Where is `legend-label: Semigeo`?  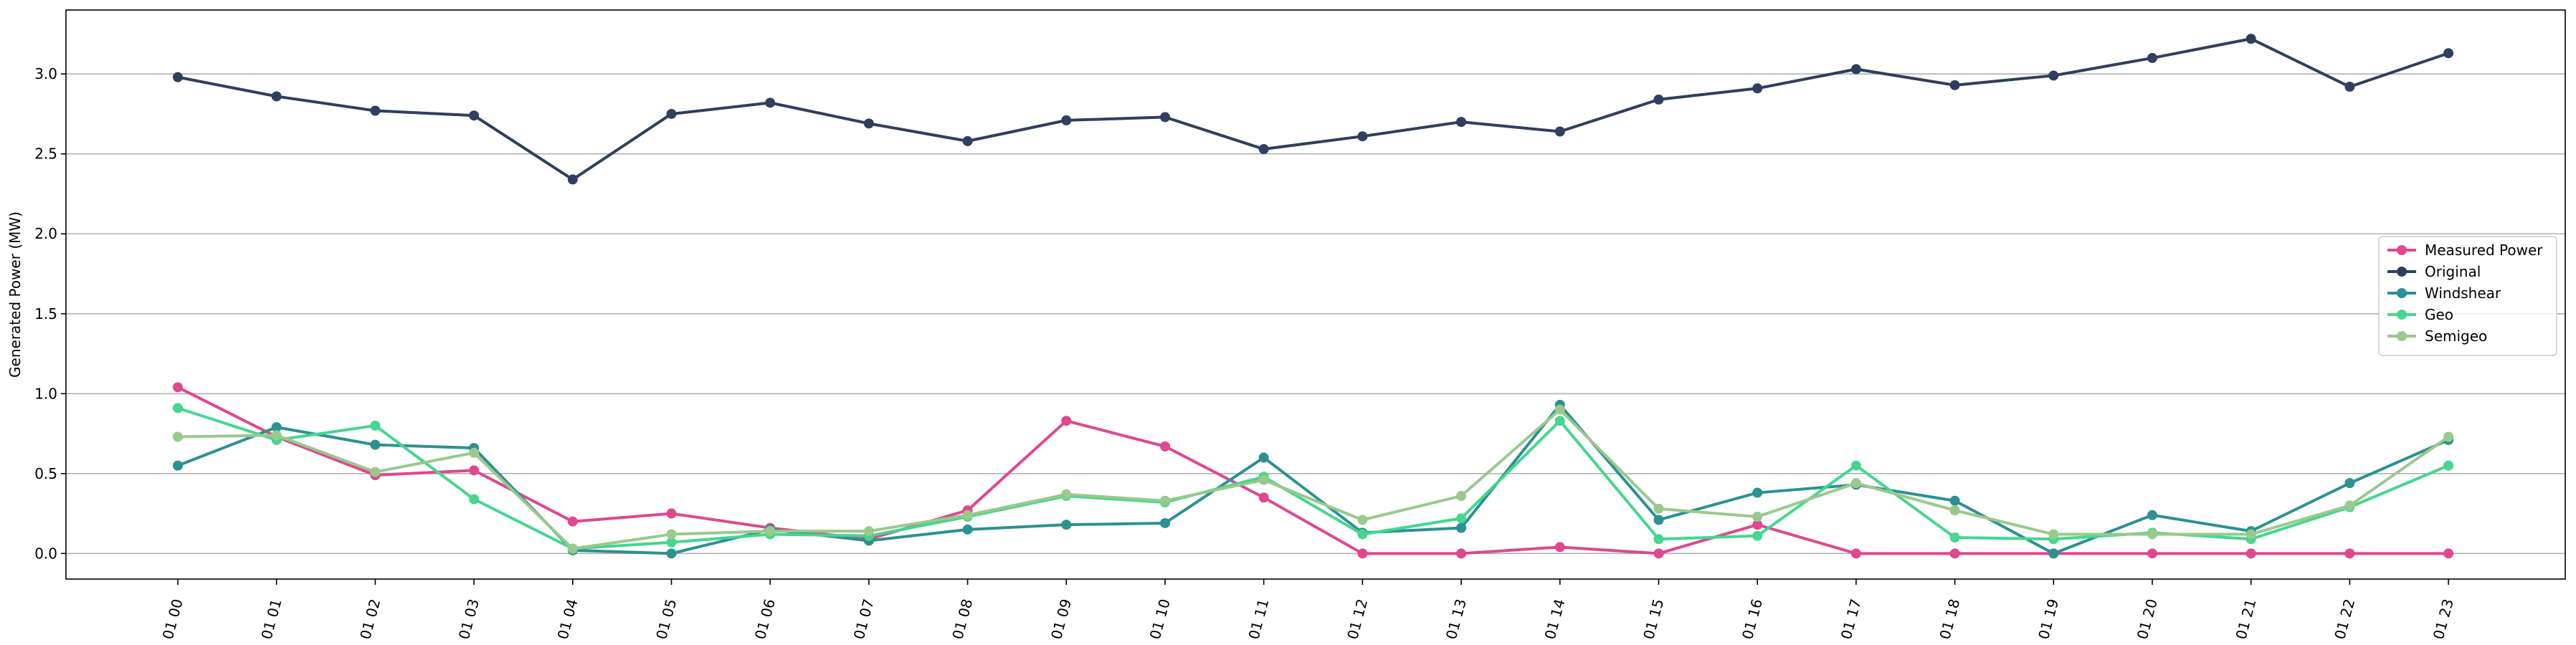
legend-label: Semigeo is located at coordinates (2456, 336).